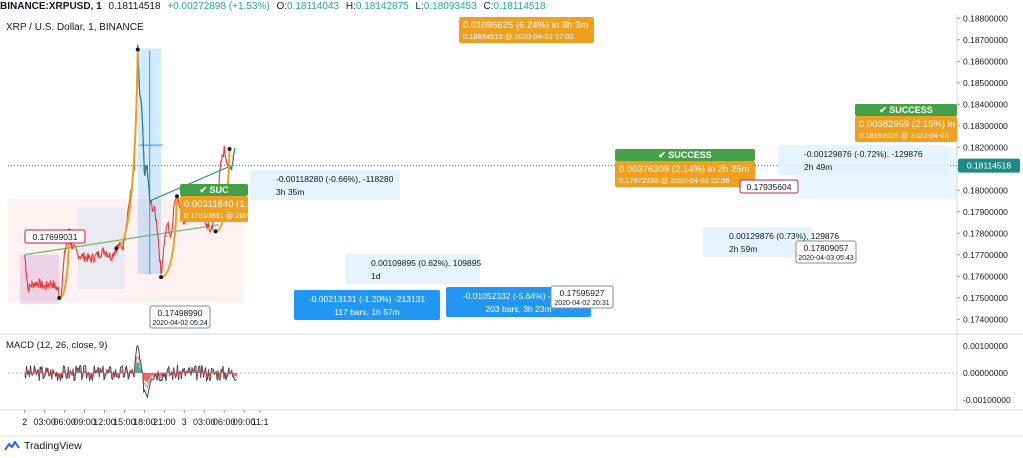 The width and height of the screenshot is (1023, 458). I want to click on symbol-name: BINANCE:XRPUSD, 1, so click(51, 6).